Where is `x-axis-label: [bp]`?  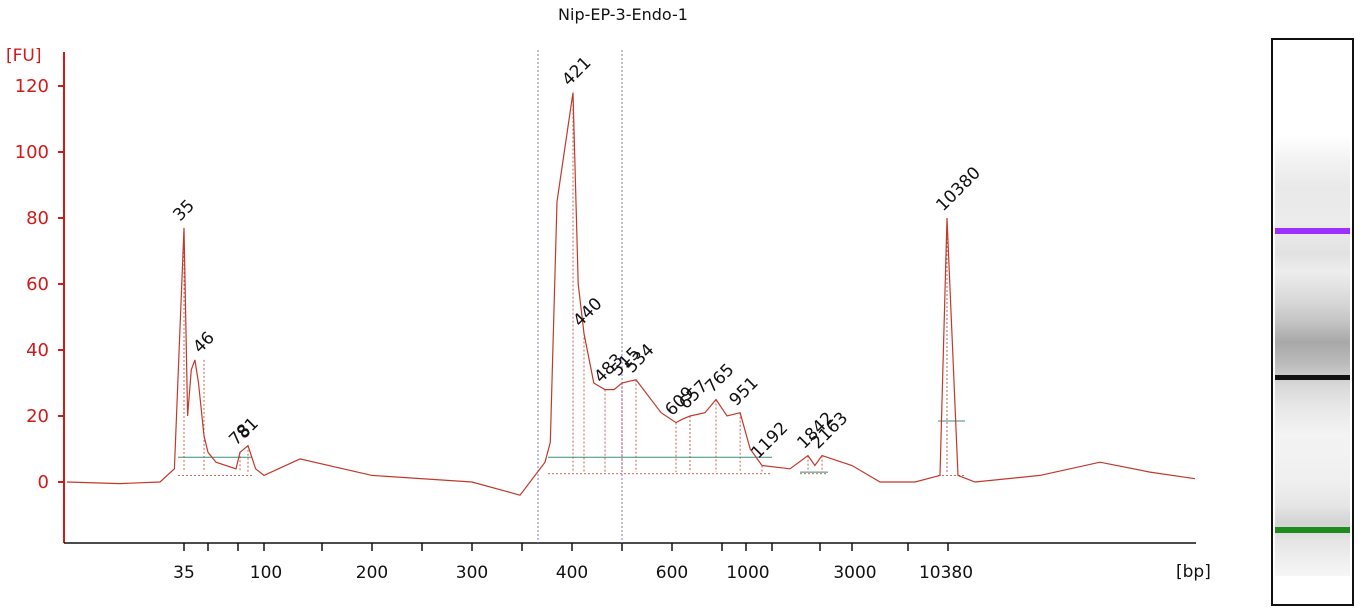 x-axis-label: [bp] is located at coordinates (1193, 572).